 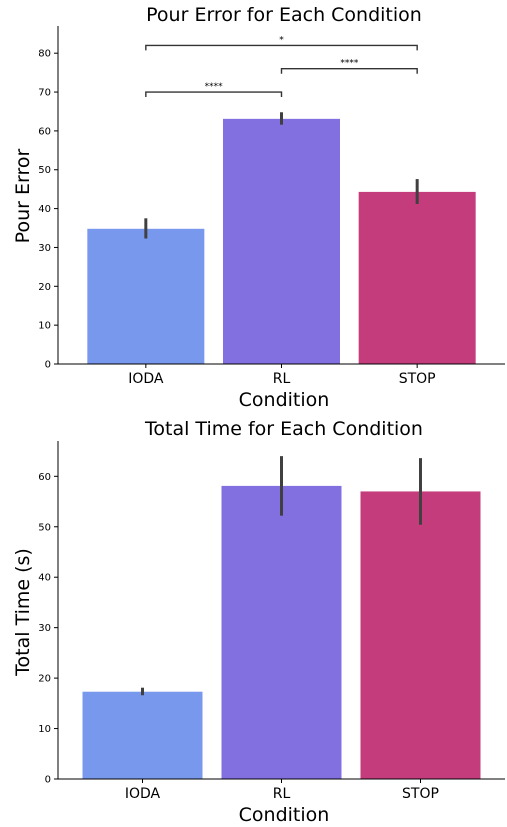 What do you see at coordinates (23, 612) in the screenshot?
I see `y-axis-label: Total Time (s)` at bounding box center [23, 612].